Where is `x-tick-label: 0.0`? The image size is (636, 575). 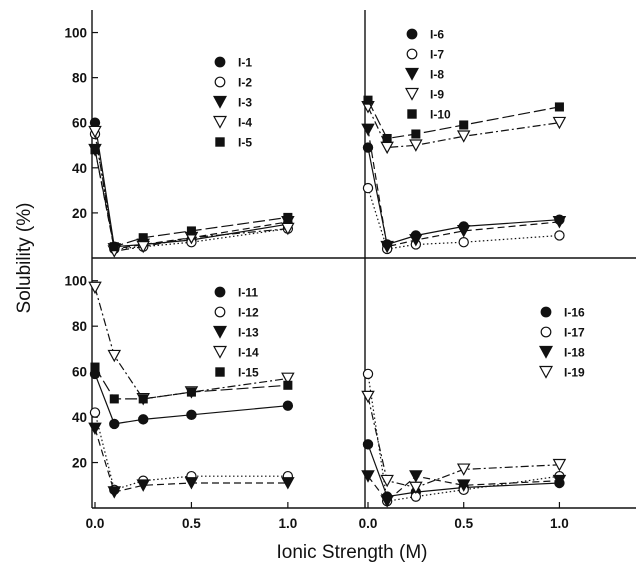
x-tick-label: 0.0 is located at coordinates (95, 523).